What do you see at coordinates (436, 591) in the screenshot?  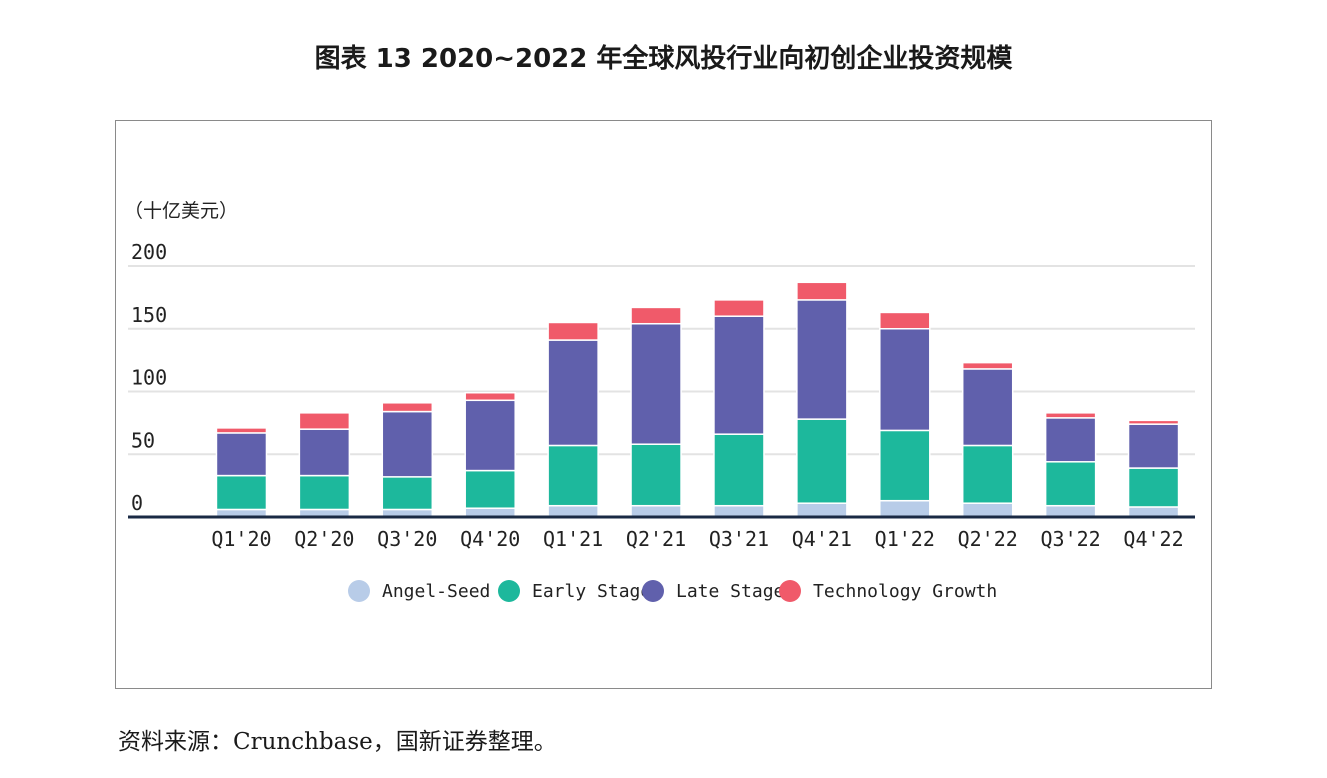 I see `legend-label: Angel-Seed` at bounding box center [436, 591].